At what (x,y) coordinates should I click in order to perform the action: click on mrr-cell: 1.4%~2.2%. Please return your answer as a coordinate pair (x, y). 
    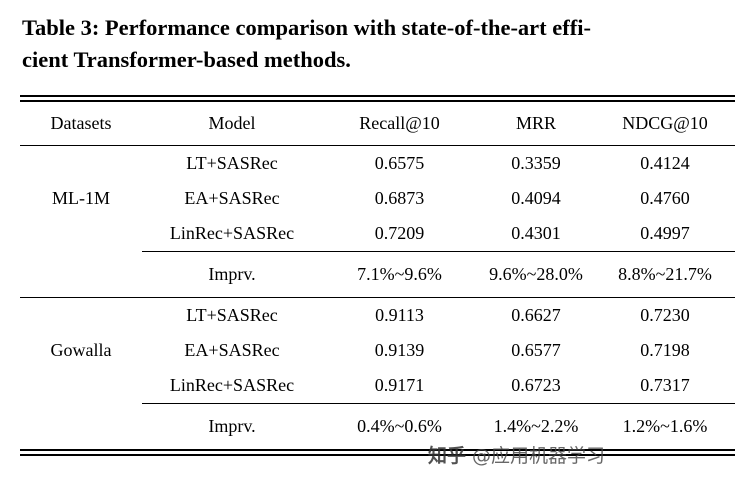
    Looking at the image, I should click on (536, 426).